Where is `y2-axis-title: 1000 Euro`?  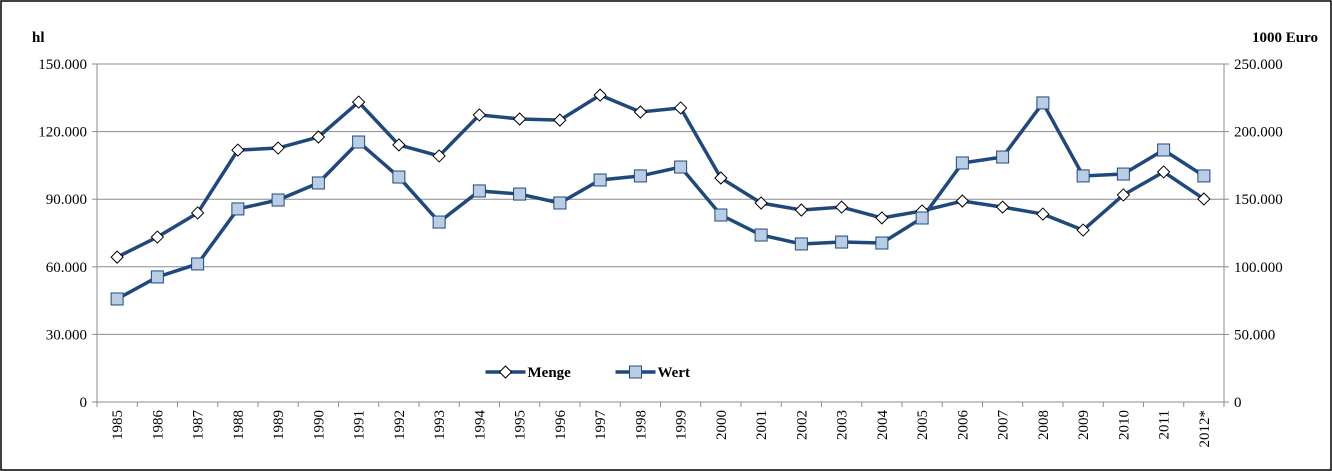
y2-axis-title: 1000 Euro is located at coordinates (1285, 38).